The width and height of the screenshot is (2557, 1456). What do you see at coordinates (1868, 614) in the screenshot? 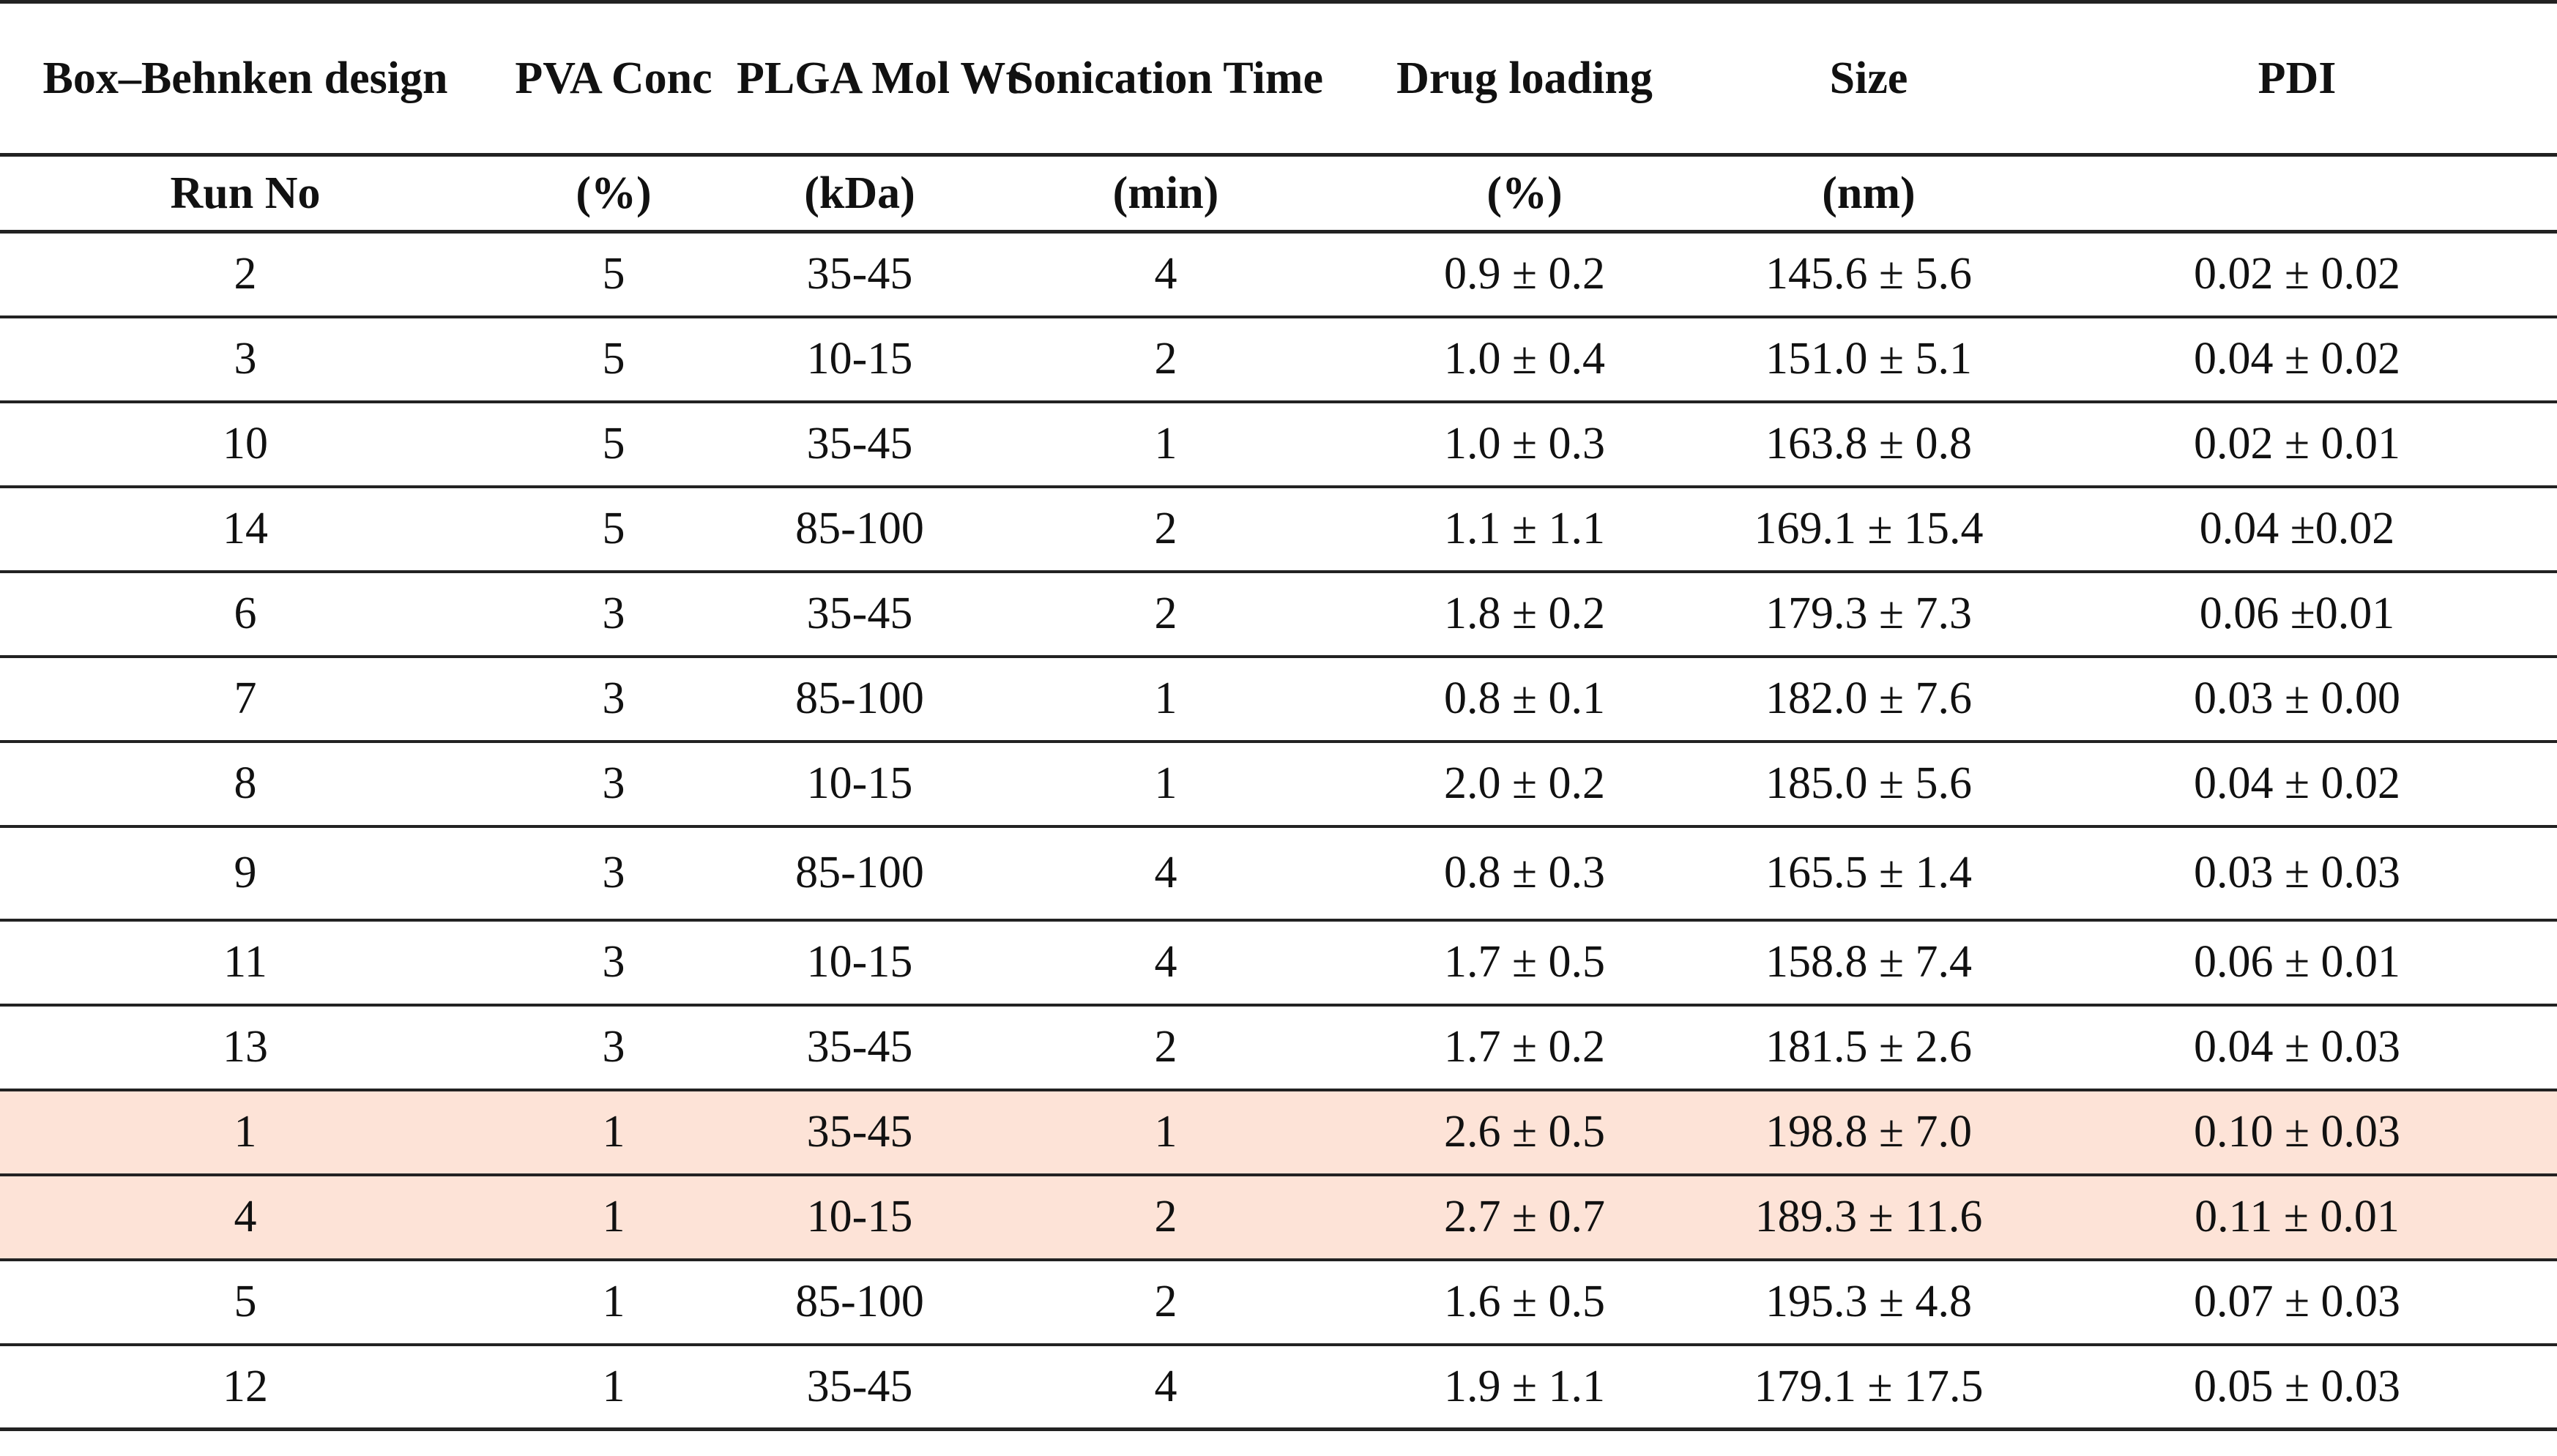
I see `cell-size: 179.3 ± 7.3` at bounding box center [1868, 614].